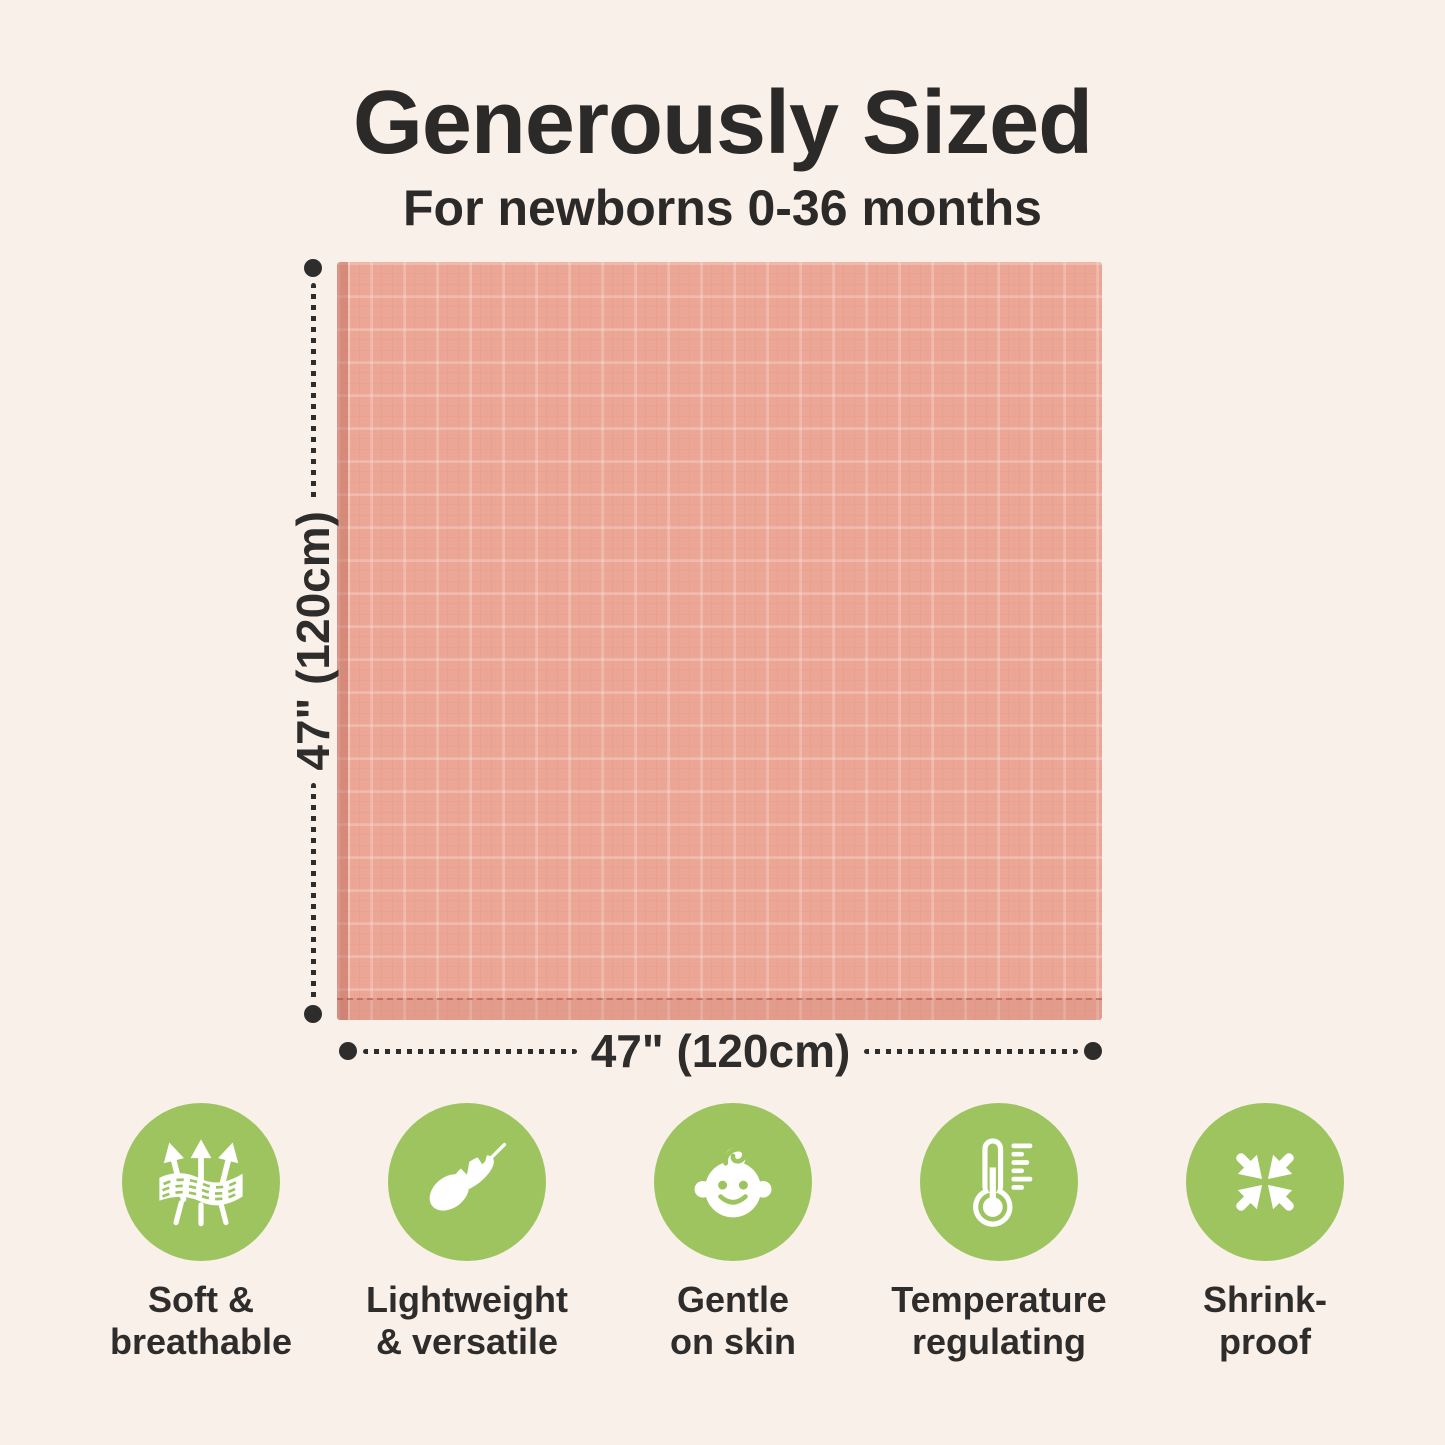  I want to click on page-subtitle: For newborns 0-36 months, so click(722, 208).